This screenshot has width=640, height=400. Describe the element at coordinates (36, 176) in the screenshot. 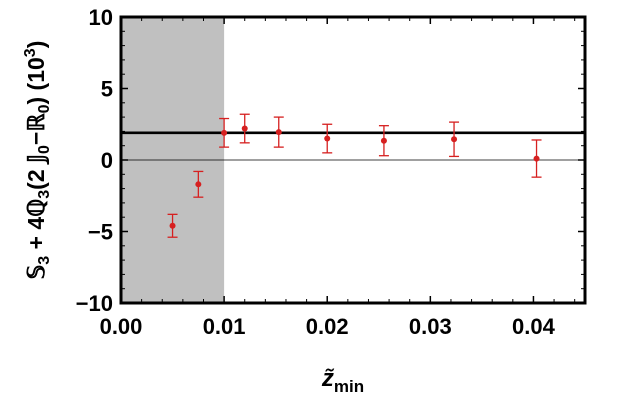

I see `y-axis-label-part: (2` at that location.